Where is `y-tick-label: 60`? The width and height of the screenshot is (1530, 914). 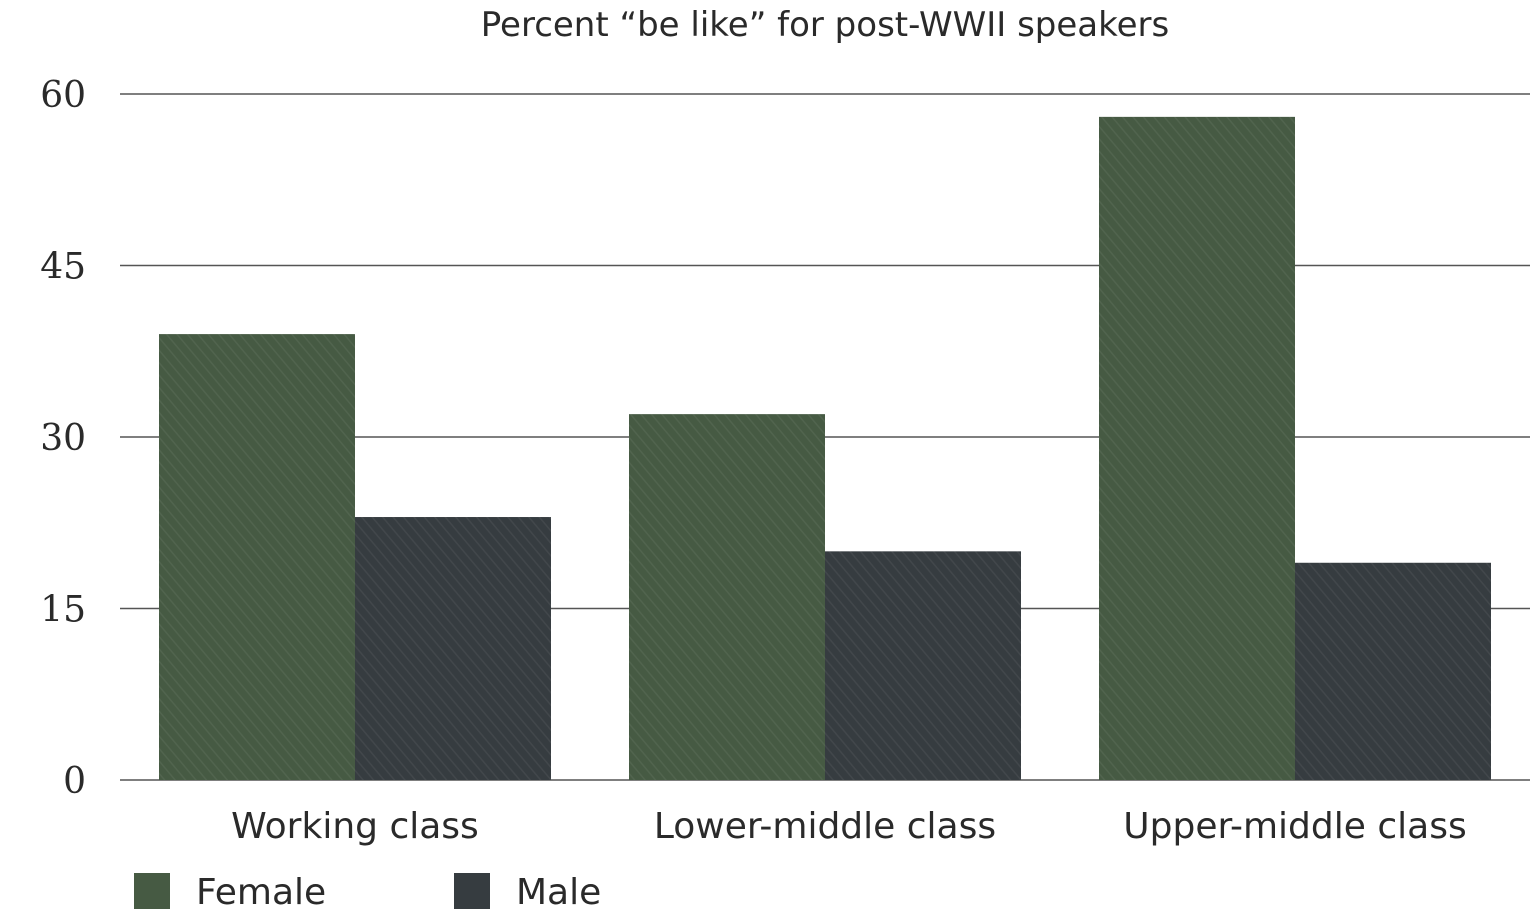
y-tick-label: 60 is located at coordinates (63, 95).